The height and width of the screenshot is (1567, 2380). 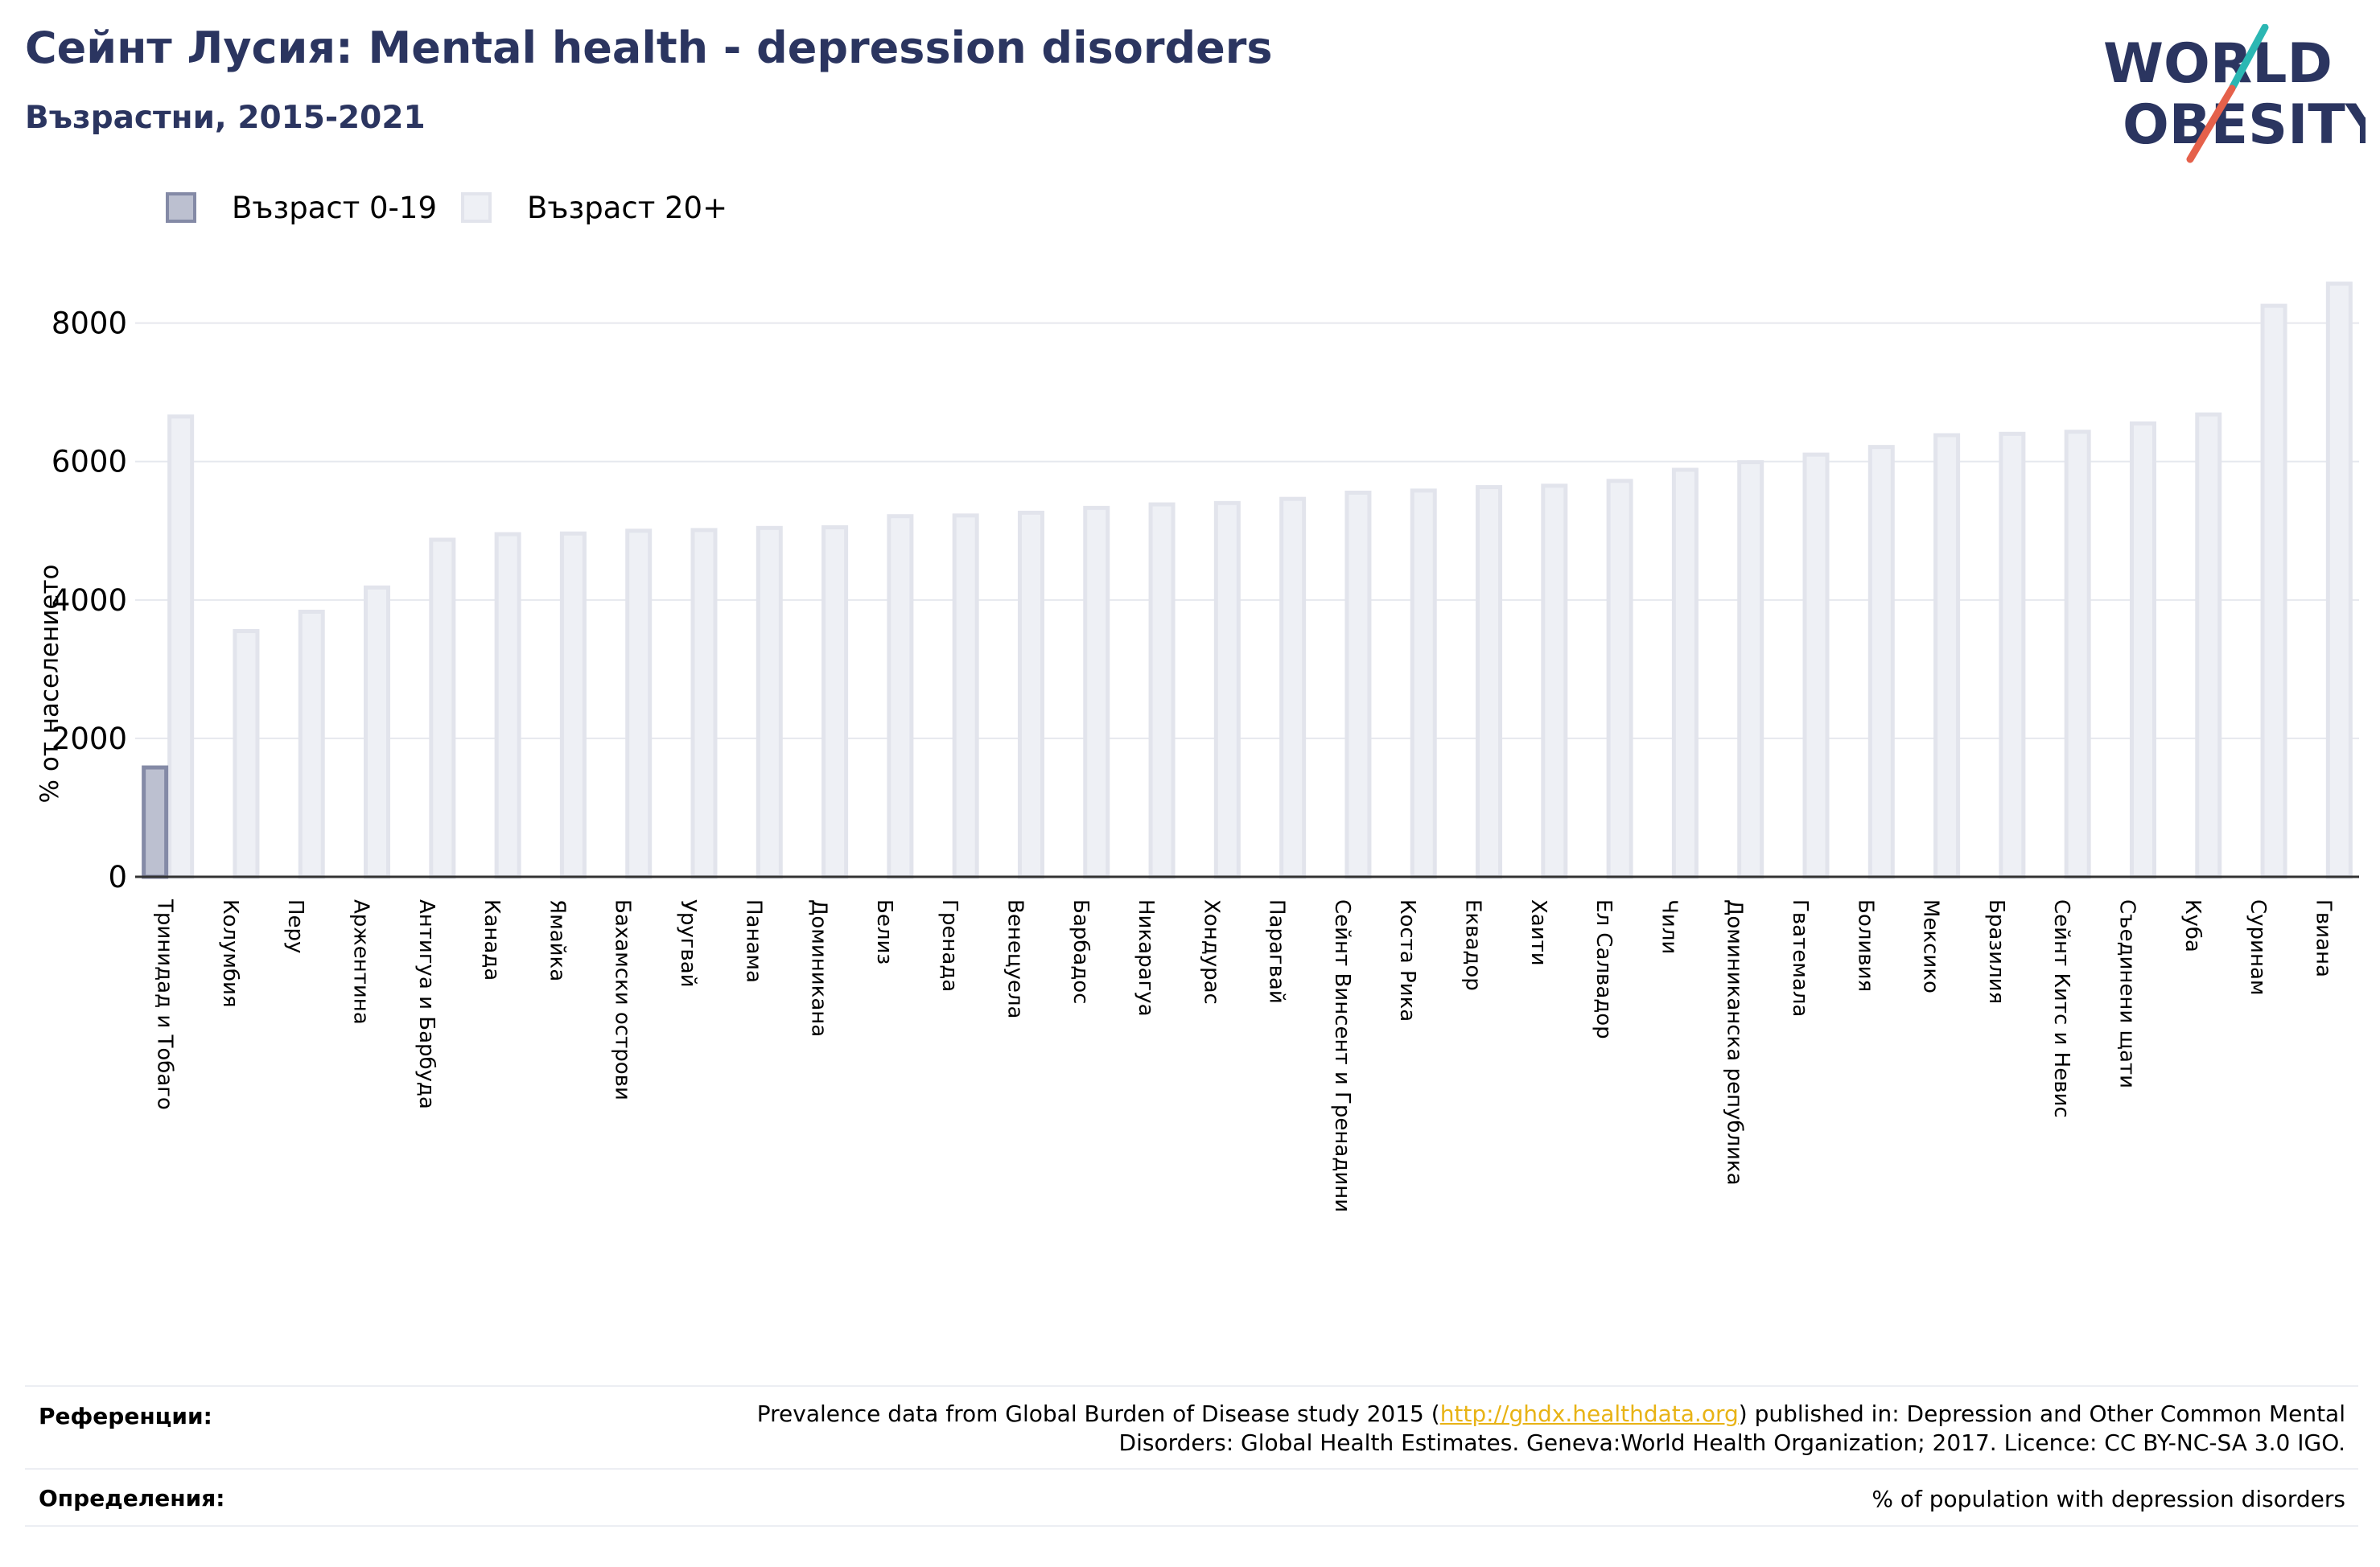 I want to click on y-tick-label: 4000, so click(x=89, y=600).